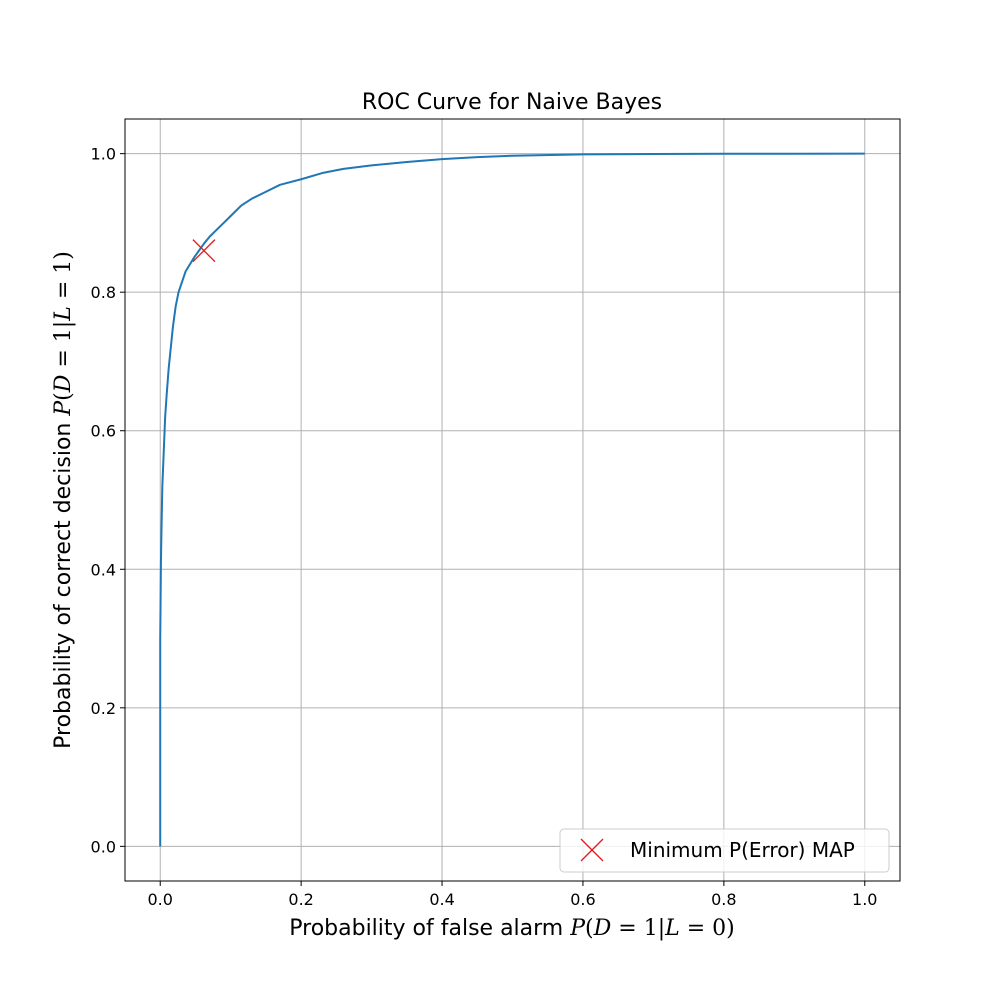 The width and height of the screenshot is (1000, 990). Describe the element at coordinates (63, 396) in the screenshot. I see `y-axis-label-open: (` at that location.